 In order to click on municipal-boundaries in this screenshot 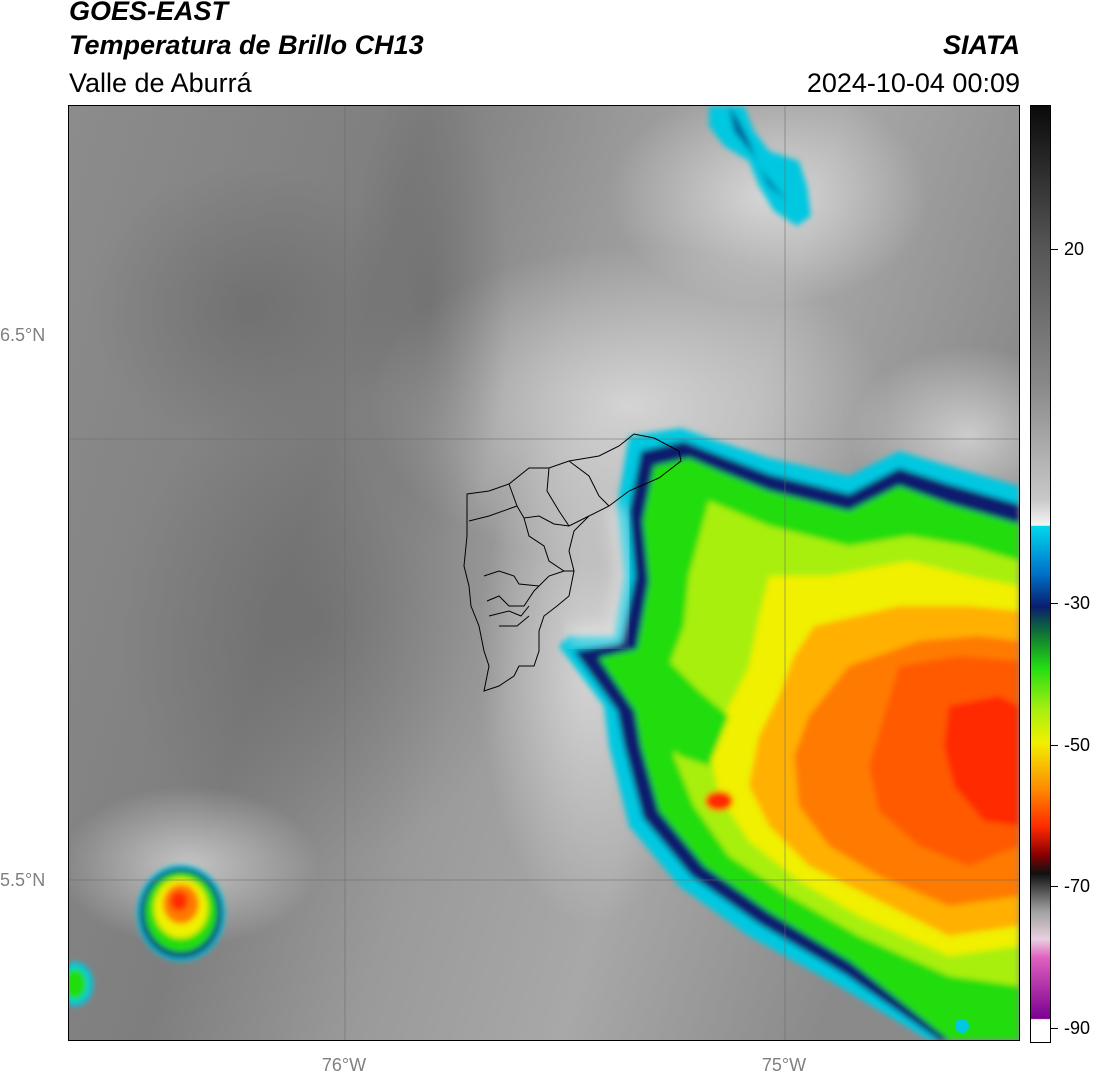, I will do `click(572, 562)`.